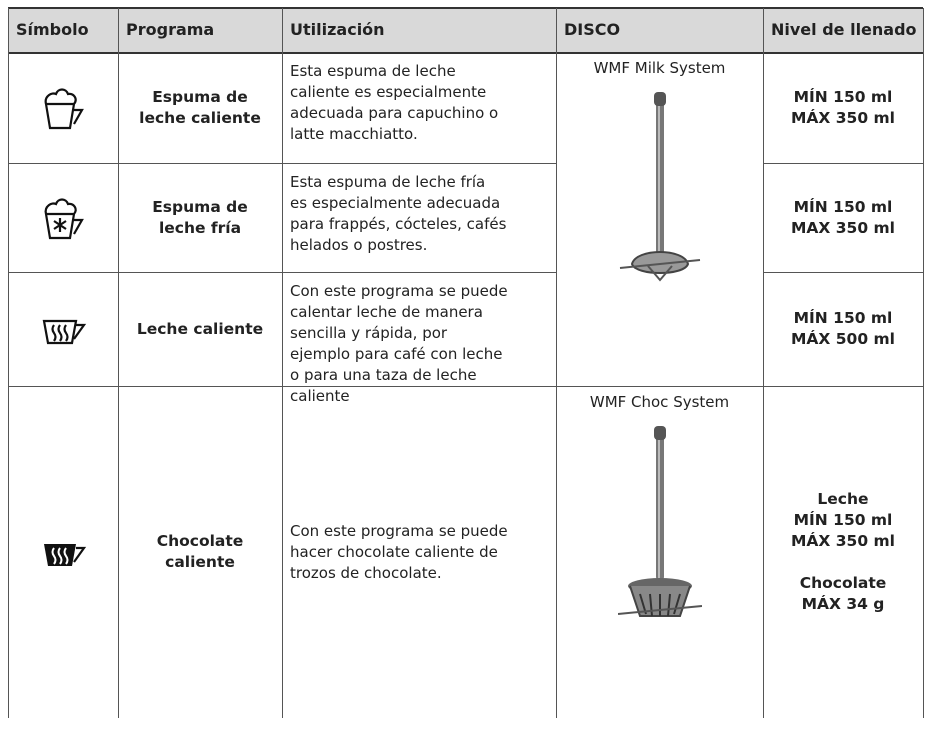 The height and width of the screenshot is (731, 933). I want to click on fill-group: Chocolate MÁX 34 g, so click(843, 594).